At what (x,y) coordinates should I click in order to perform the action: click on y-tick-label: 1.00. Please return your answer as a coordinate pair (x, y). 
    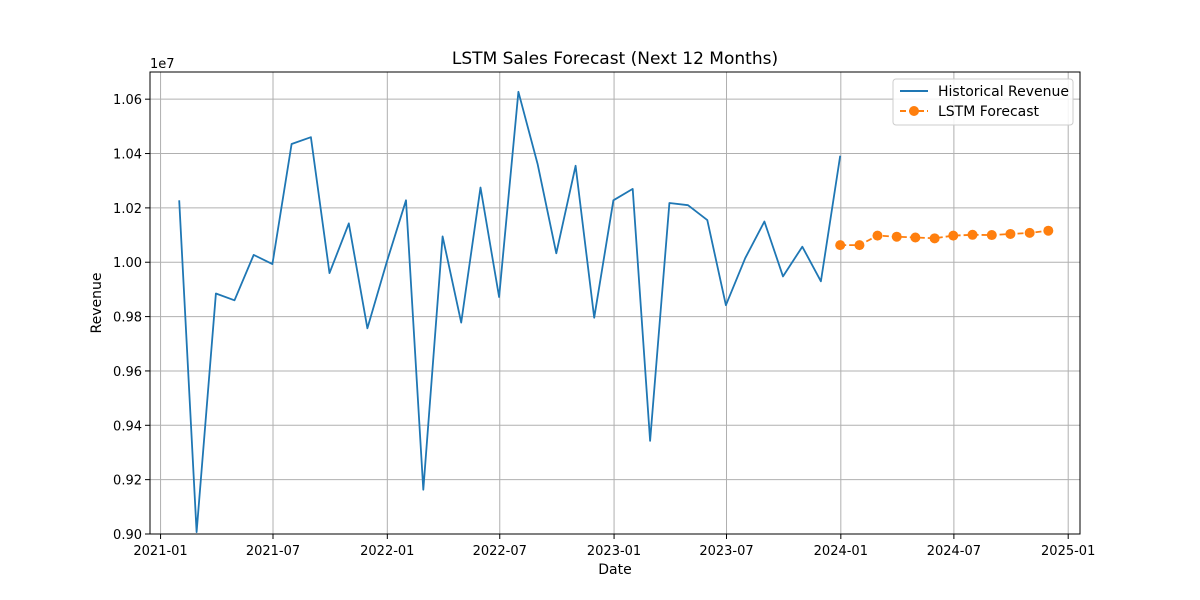
    Looking at the image, I should click on (127, 263).